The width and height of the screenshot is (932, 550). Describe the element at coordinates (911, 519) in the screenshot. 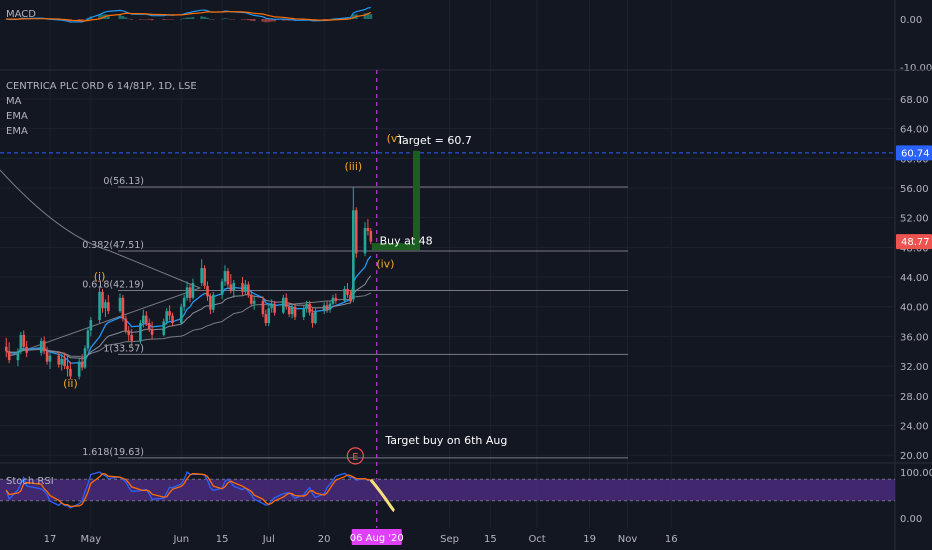

I see `stoch-tick-0: 0.00` at that location.